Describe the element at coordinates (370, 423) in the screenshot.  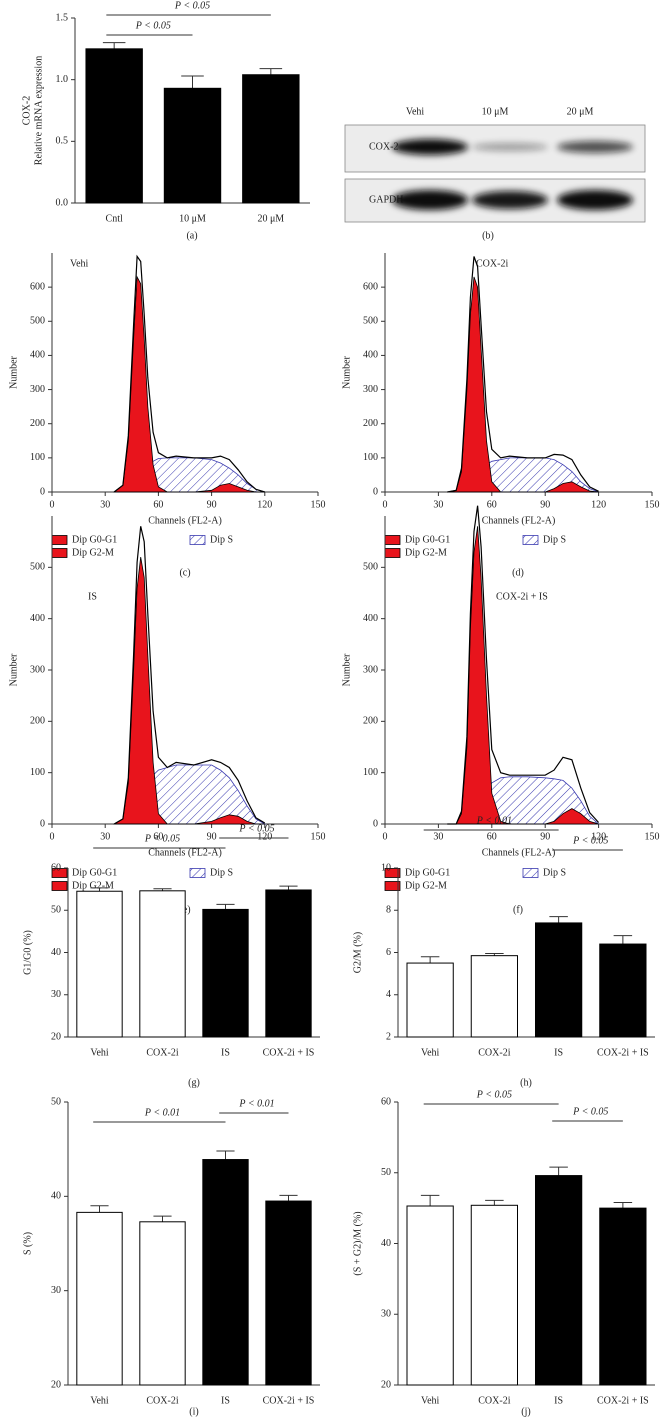
I see `y-tick-label: 200` at that location.